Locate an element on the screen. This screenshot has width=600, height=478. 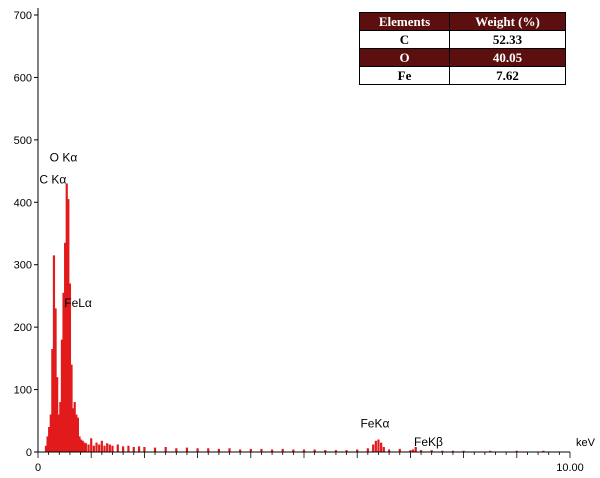
y-tick-label: 0 is located at coordinates (29, 453).